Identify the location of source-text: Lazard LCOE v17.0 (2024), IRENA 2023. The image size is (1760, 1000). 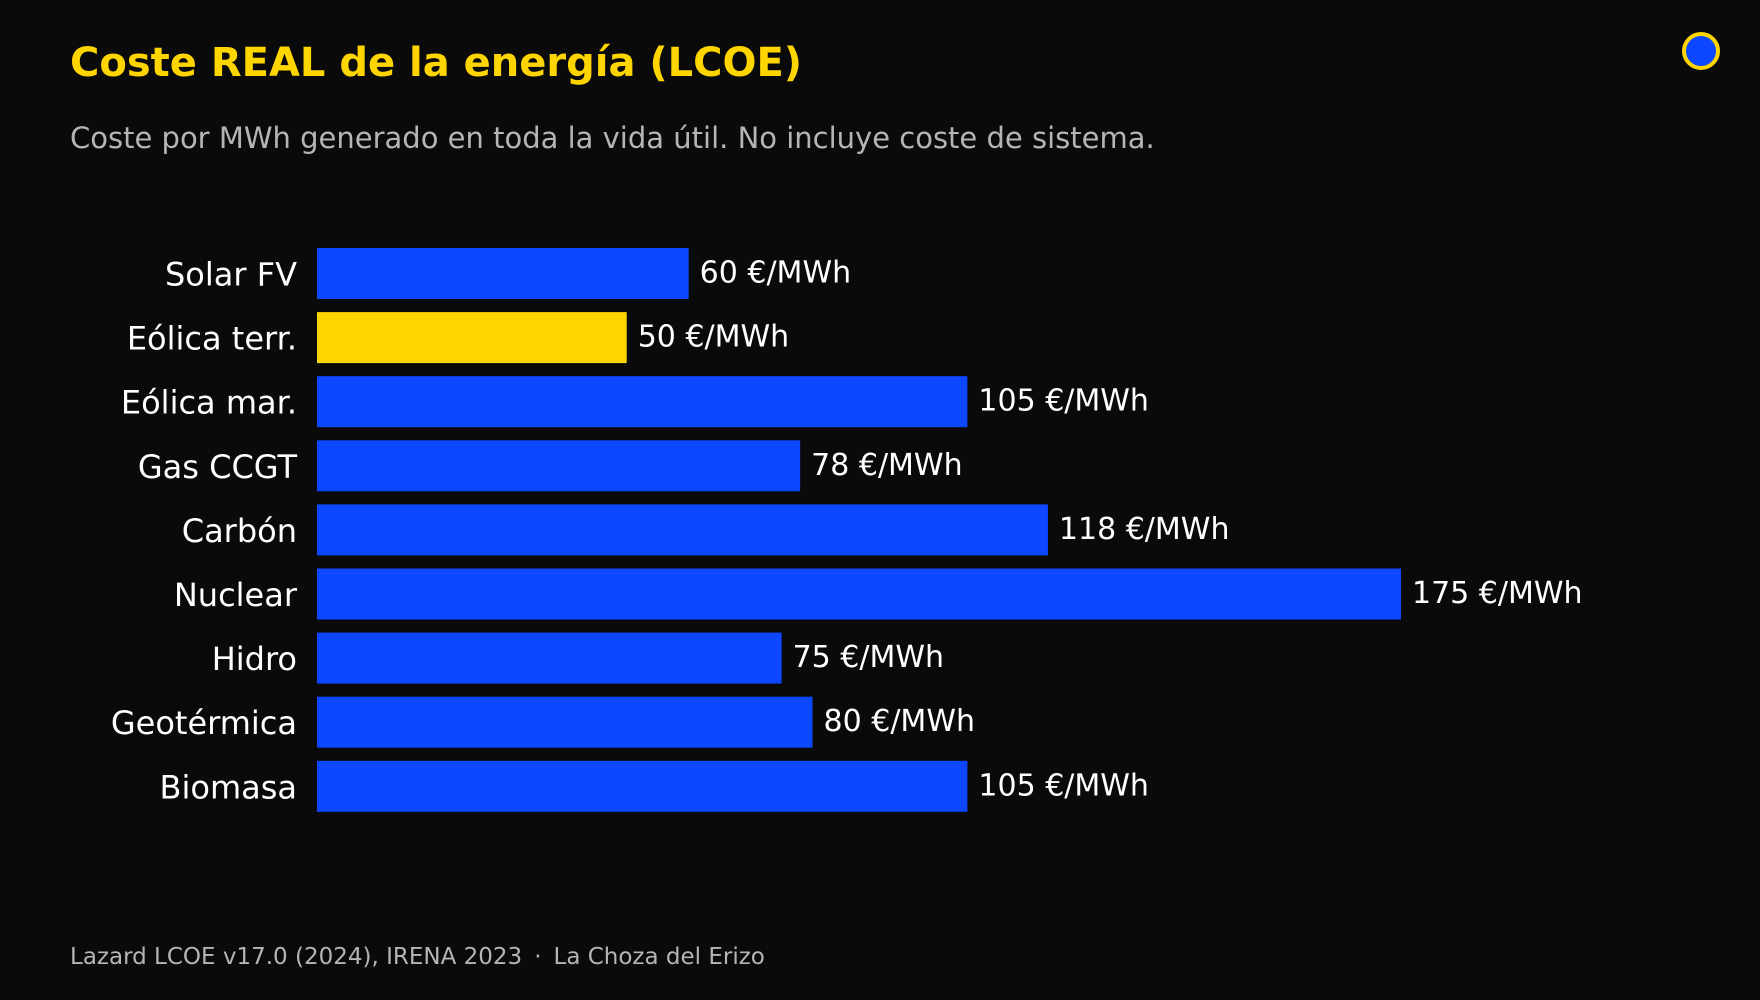
(296, 957).